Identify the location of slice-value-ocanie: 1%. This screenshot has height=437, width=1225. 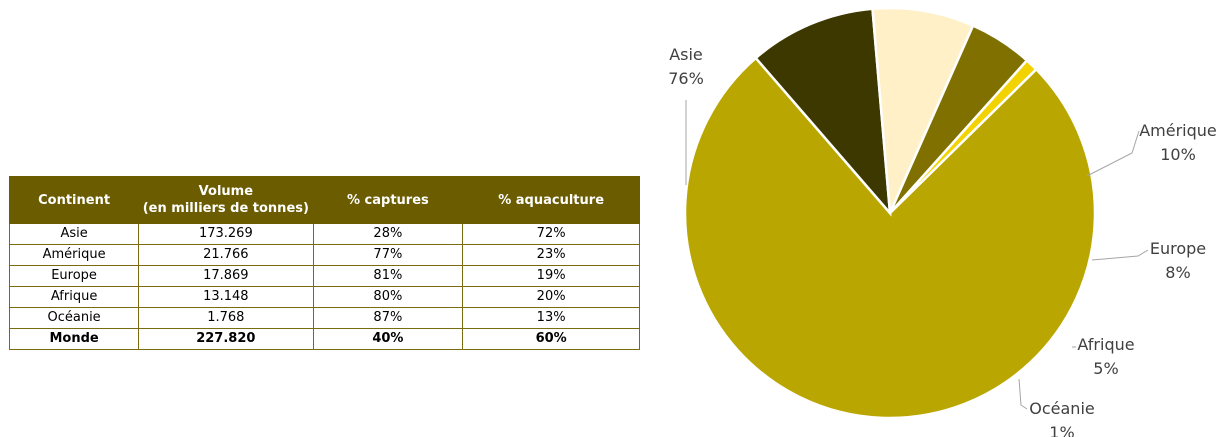
(1061, 430).